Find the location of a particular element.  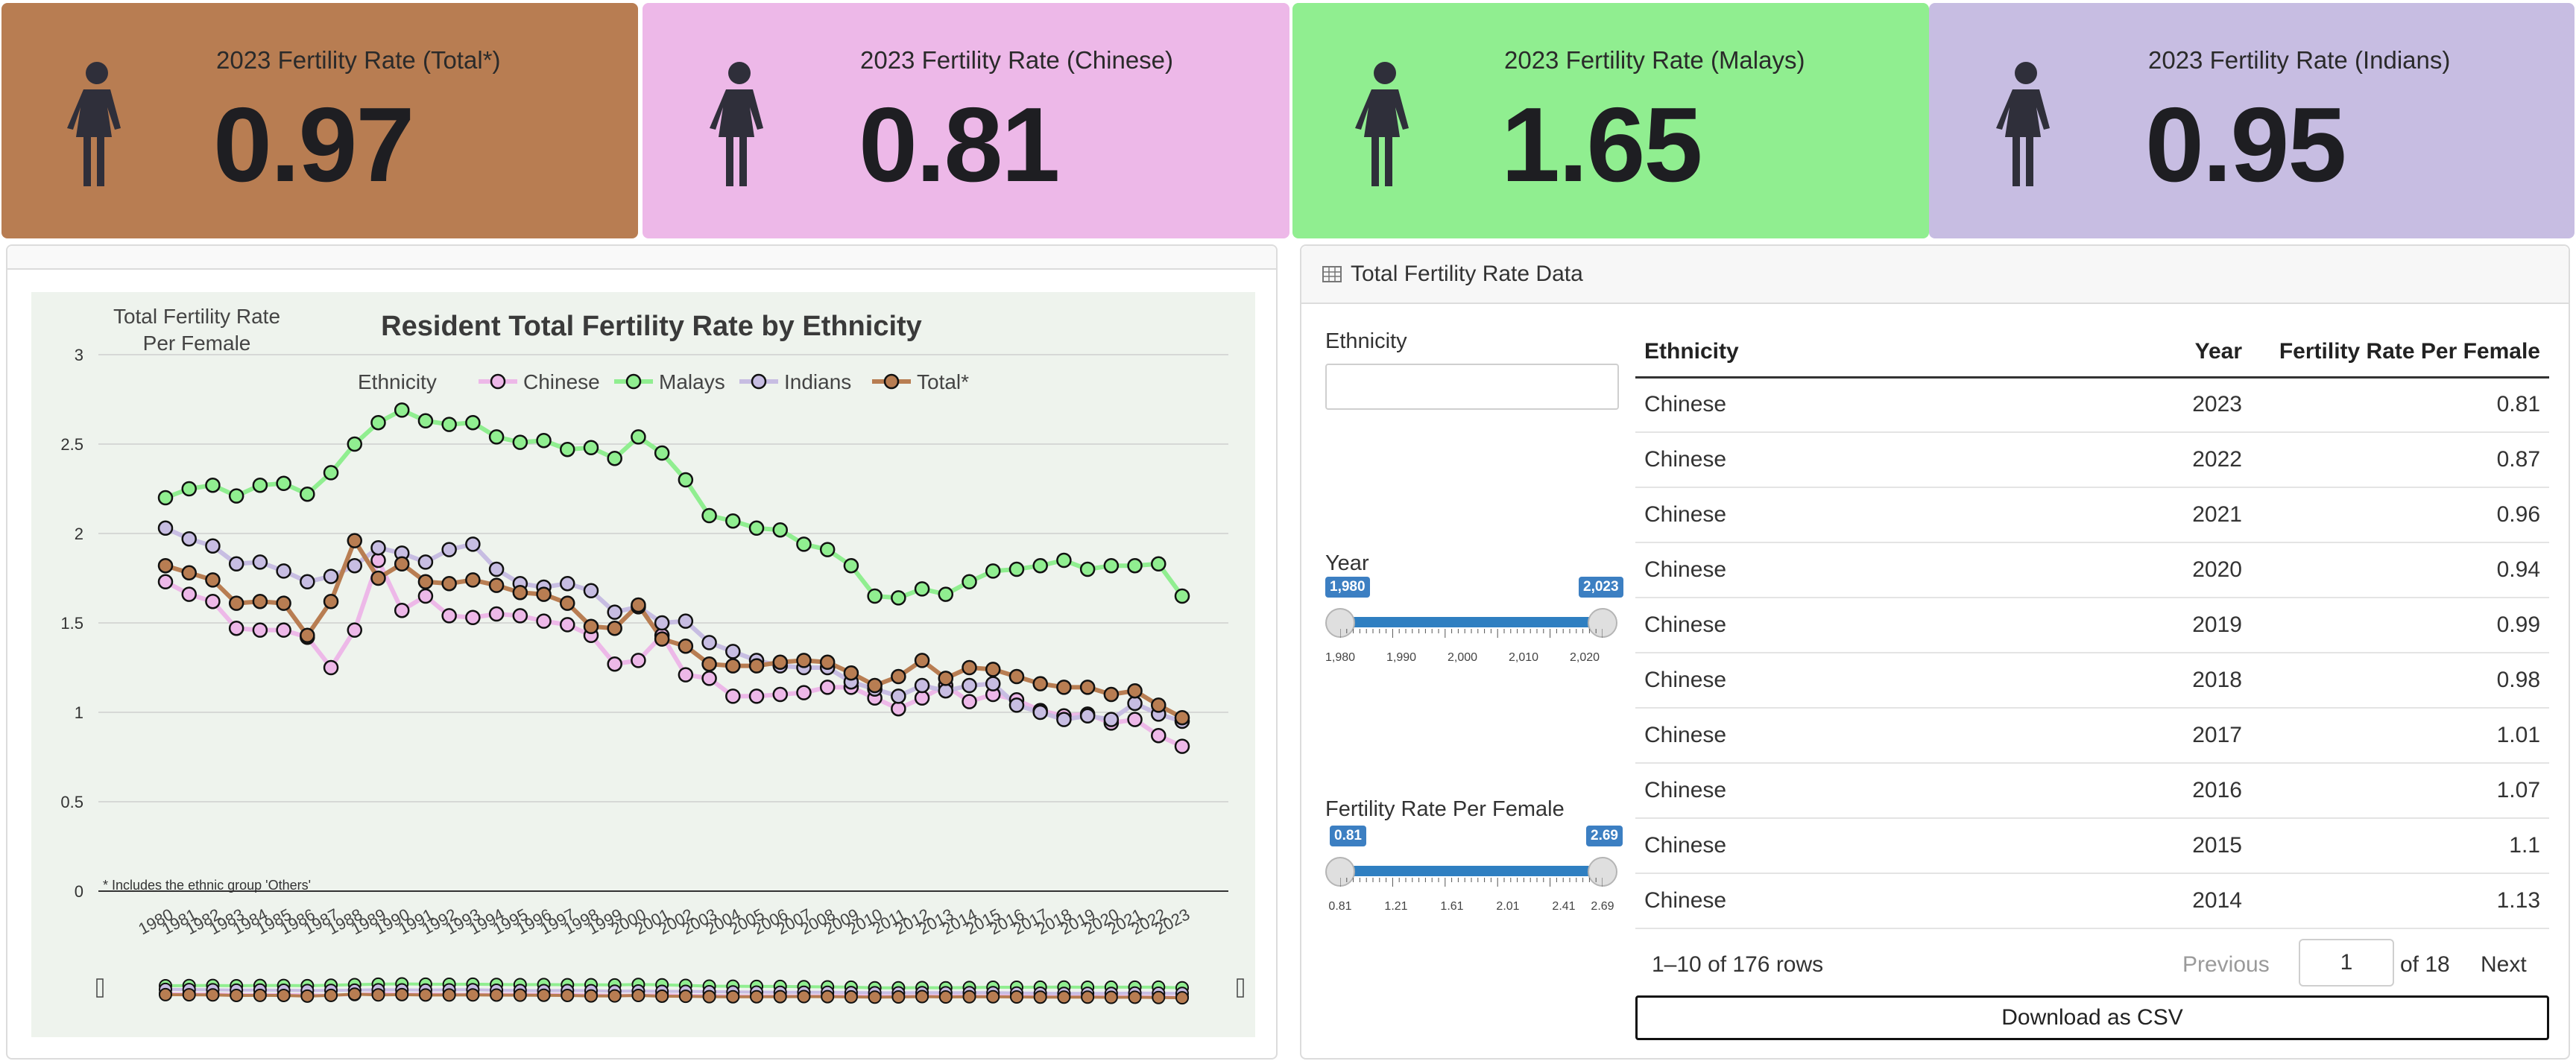

column-header-ethnicity: Ethnicity is located at coordinates (1827, 353).